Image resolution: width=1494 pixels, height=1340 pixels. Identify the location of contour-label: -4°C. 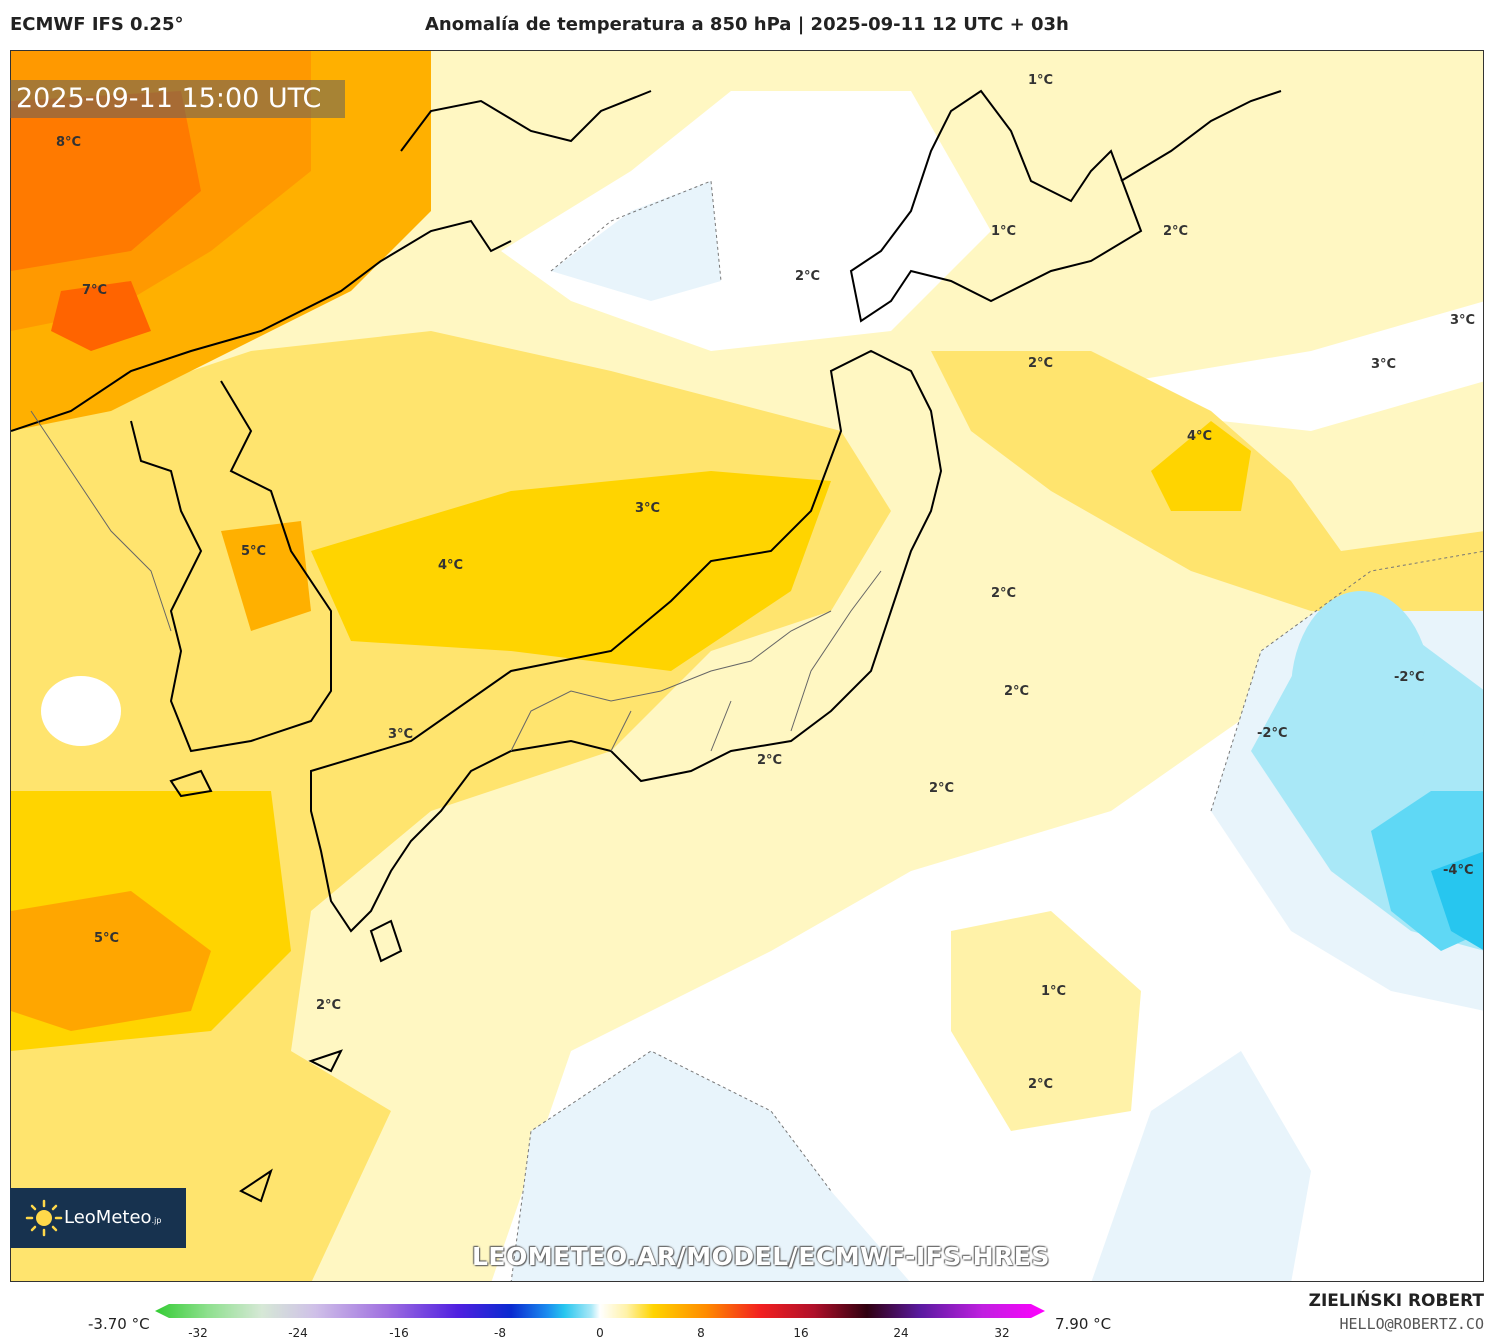
(1458, 870).